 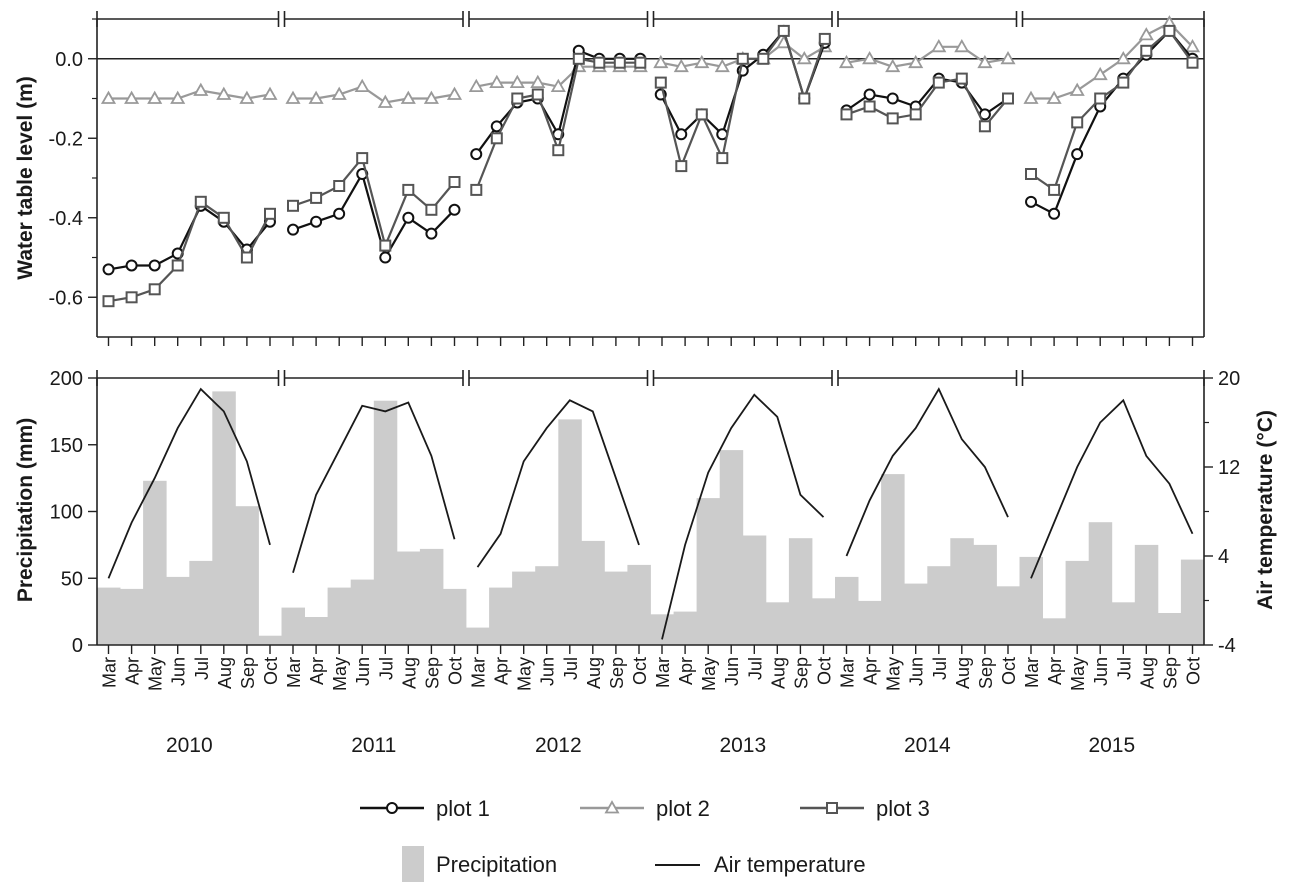 What do you see at coordinates (270, 640) in the screenshot?
I see `precipitation-bar-2010-oct` at bounding box center [270, 640].